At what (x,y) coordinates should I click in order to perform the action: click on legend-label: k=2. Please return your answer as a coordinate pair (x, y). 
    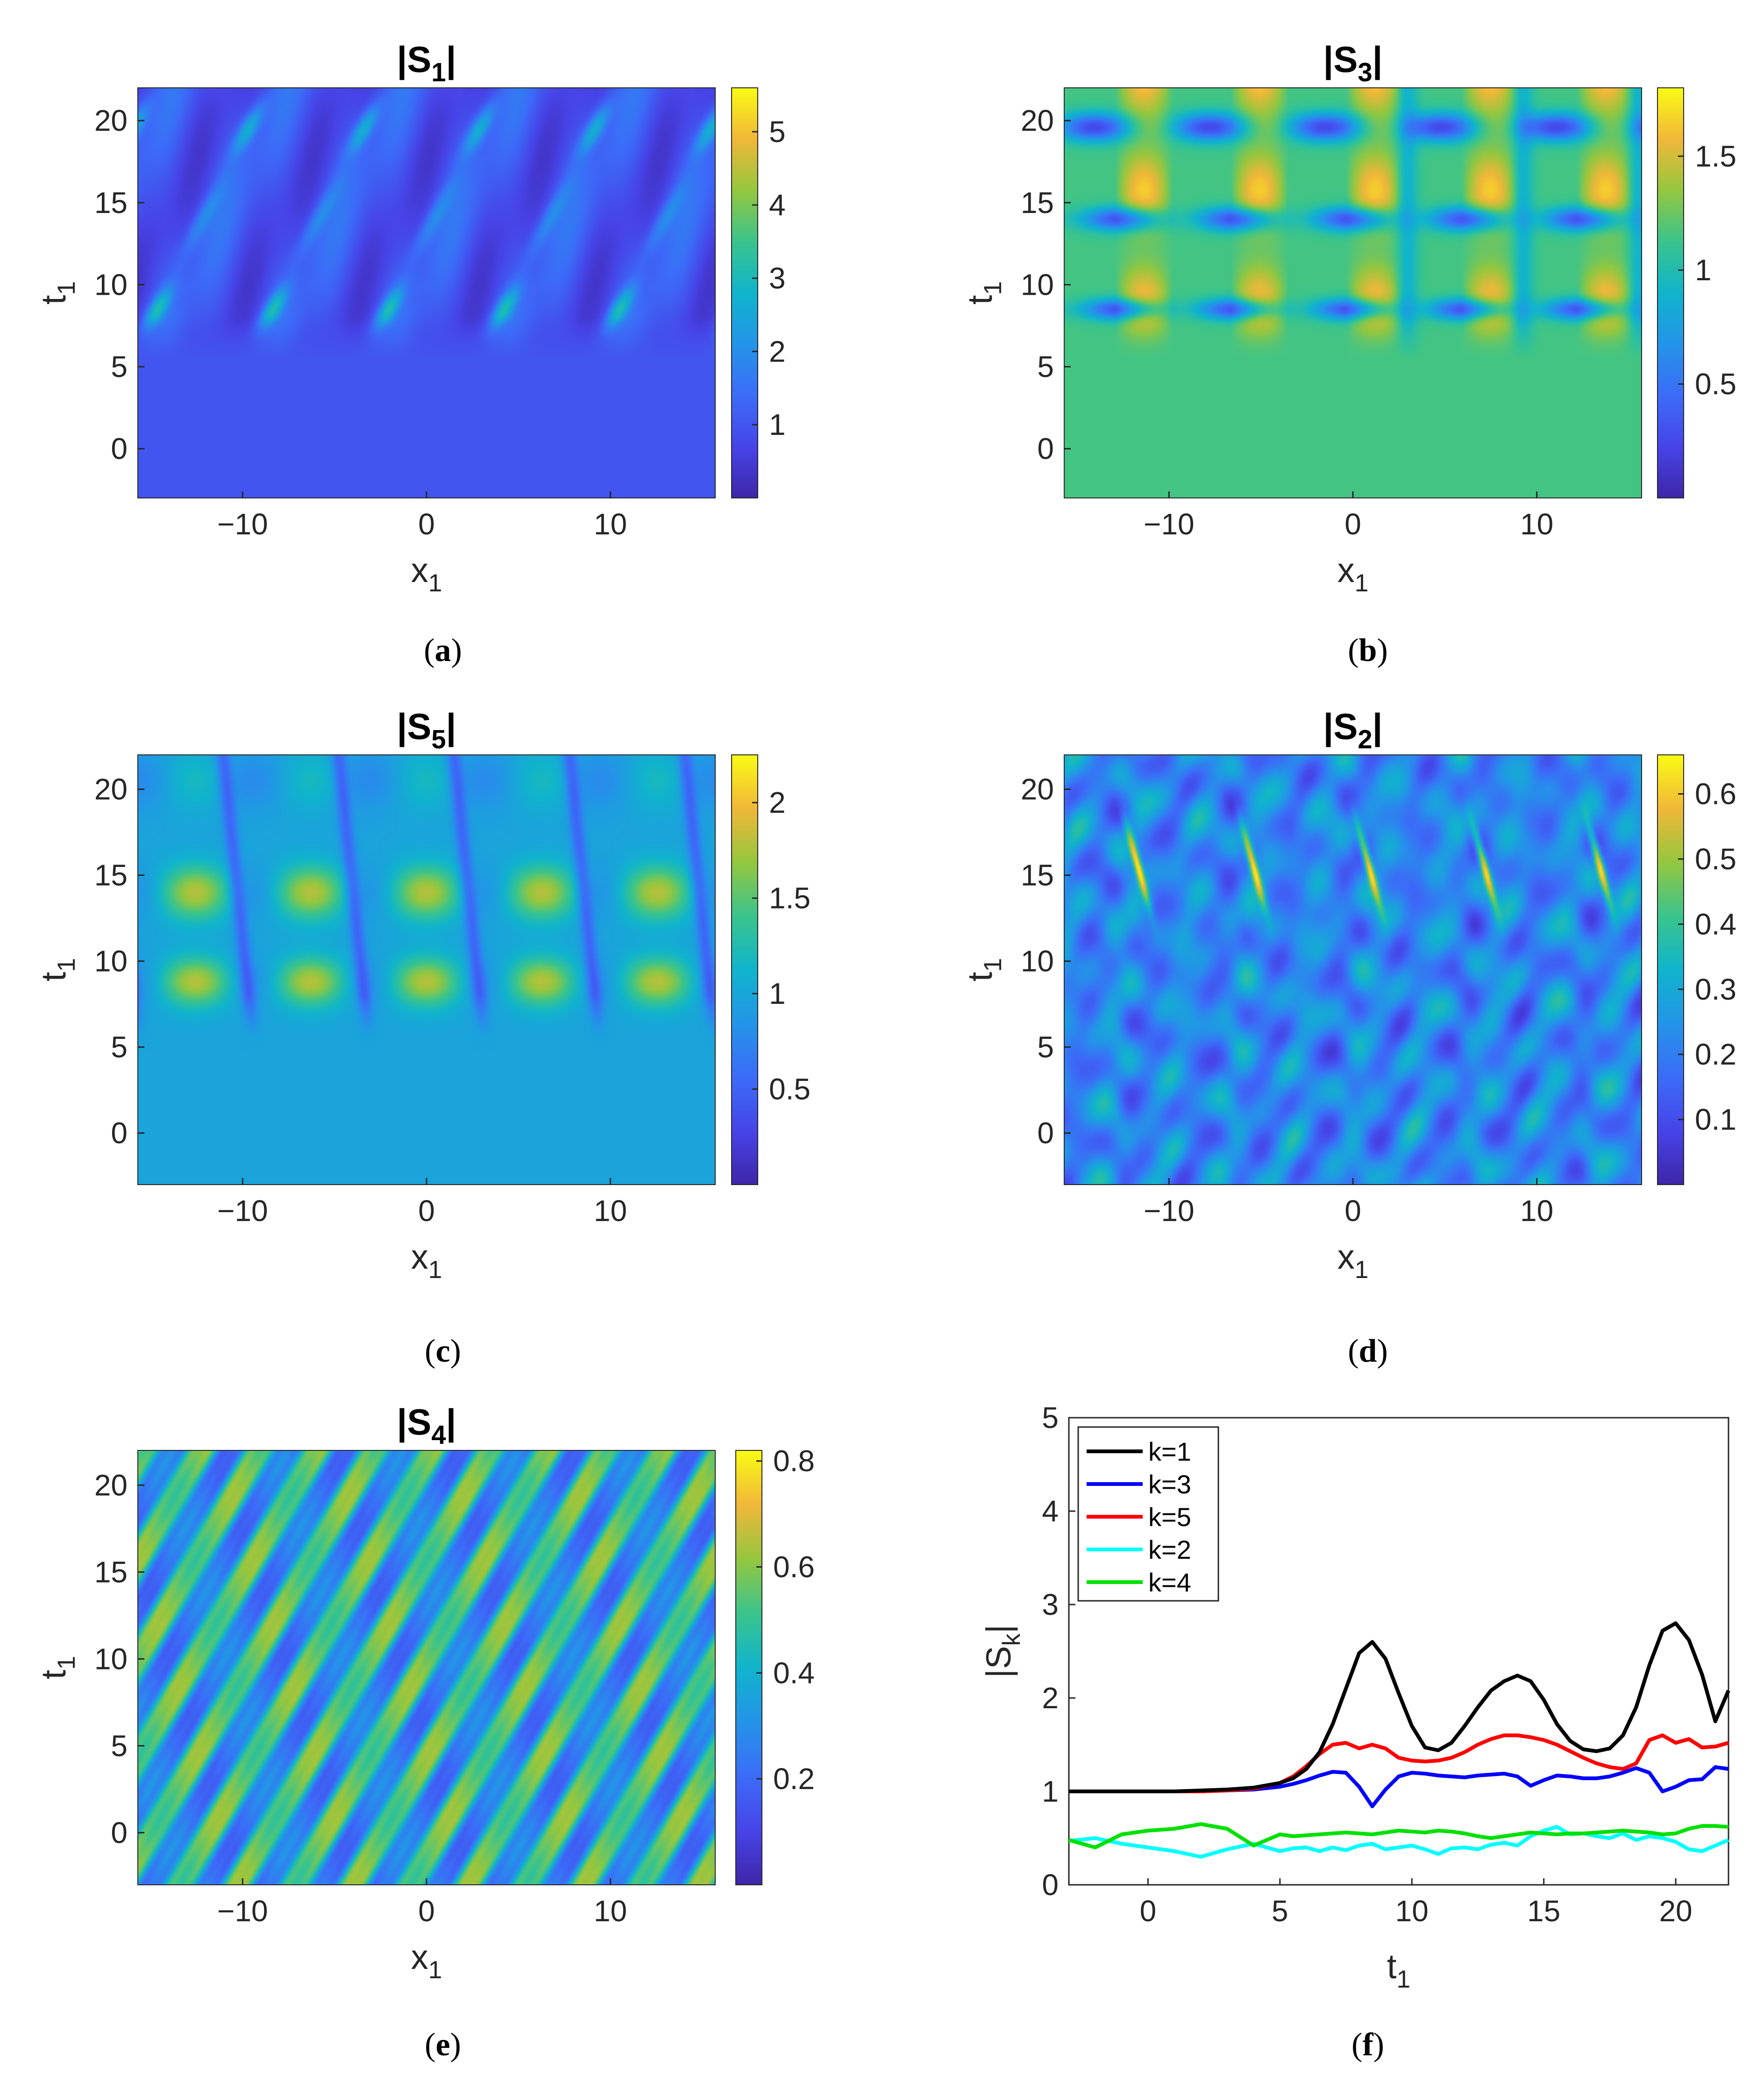
    Looking at the image, I should click on (1169, 1550).